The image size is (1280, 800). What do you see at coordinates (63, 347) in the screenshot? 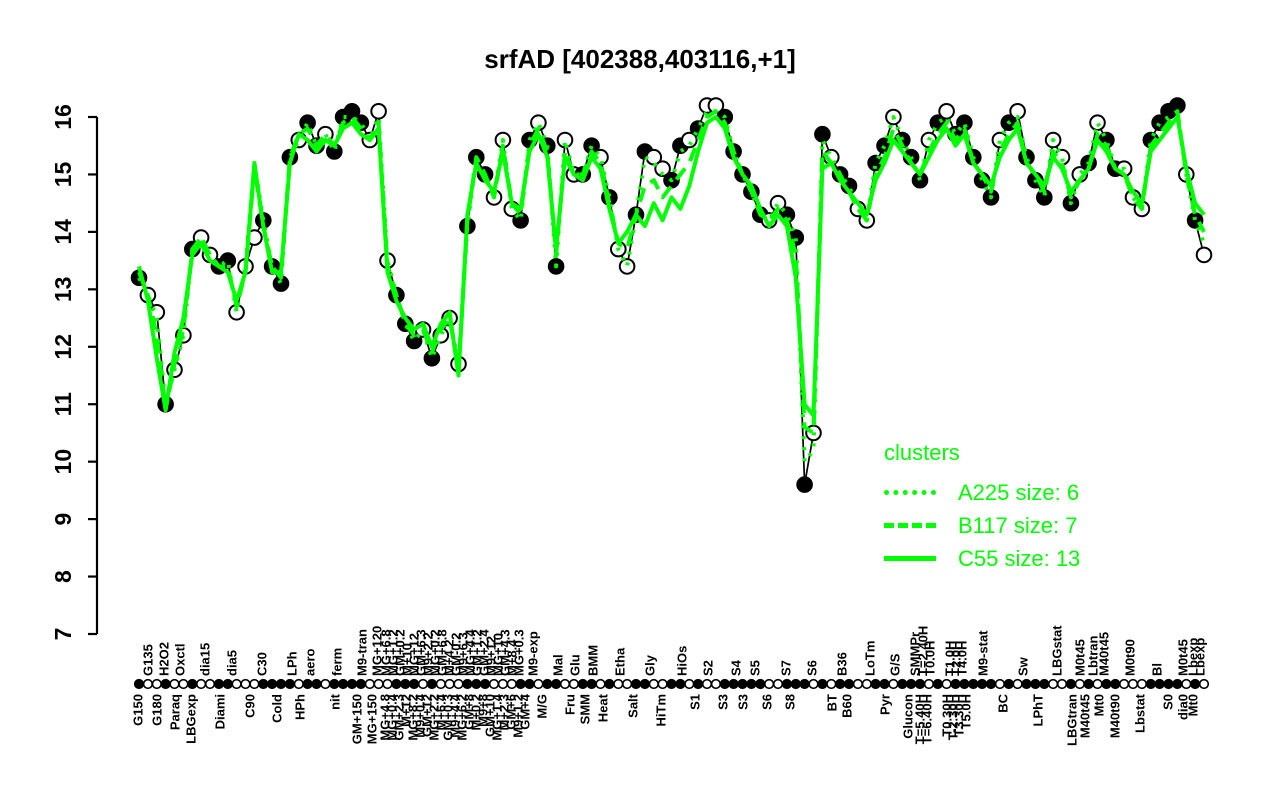
I see `y-tick-label: 12` at bounding box center [63, 347].